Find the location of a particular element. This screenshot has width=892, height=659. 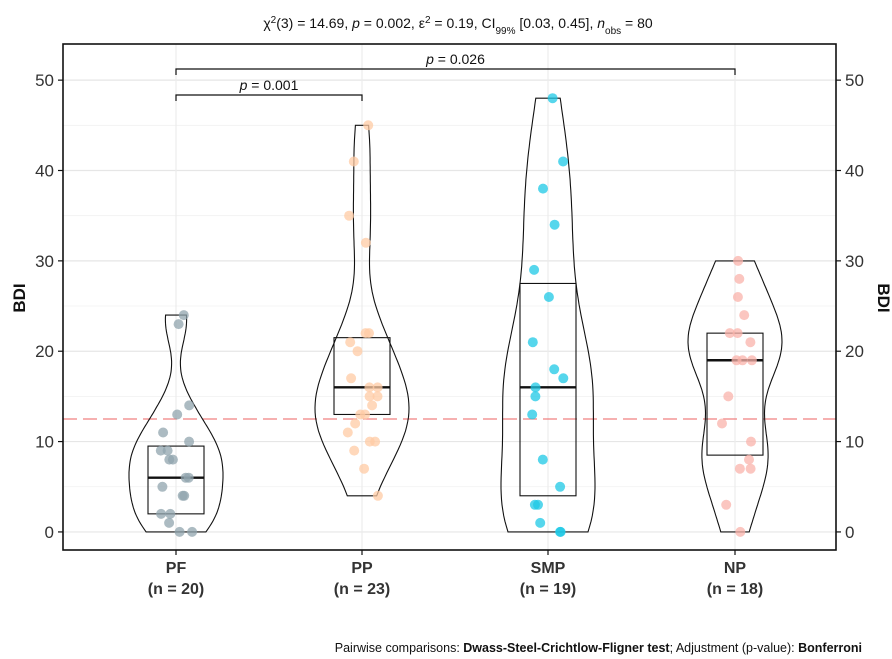

violin-pp is located at coordinates (362, 310).